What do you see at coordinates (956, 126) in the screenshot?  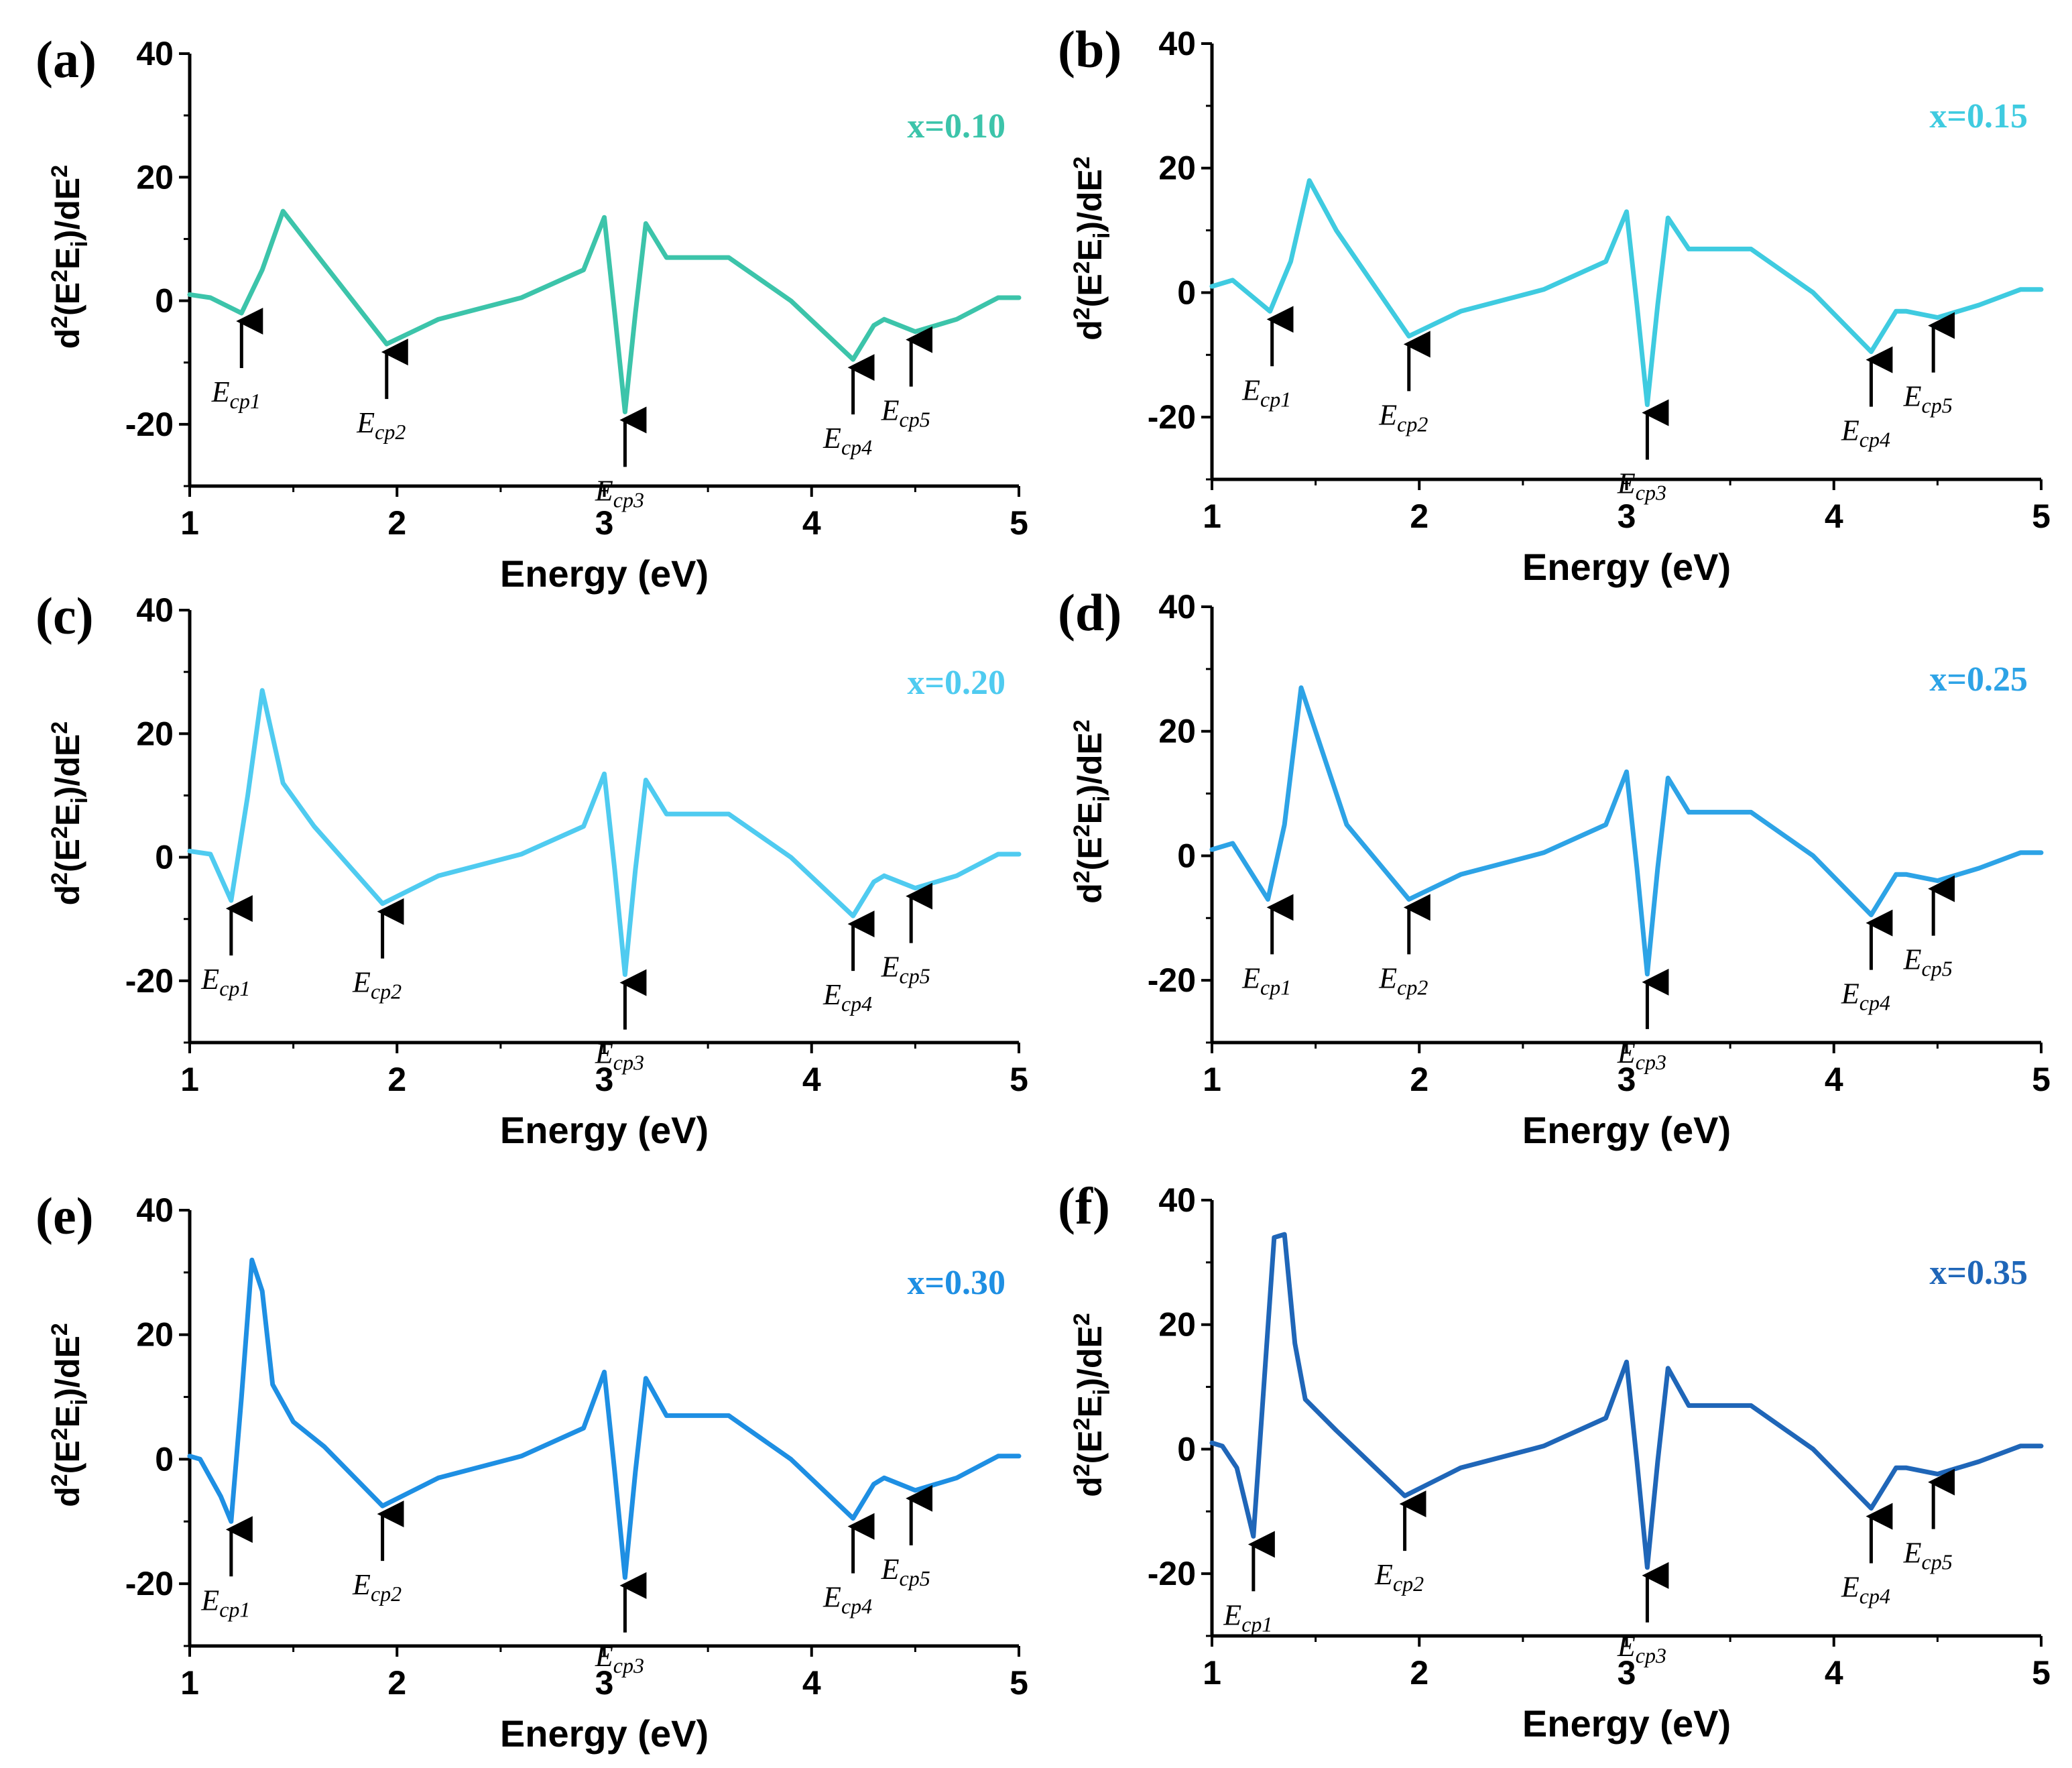 I see `series-label: x=0.10` at bounding box center [956, 126].